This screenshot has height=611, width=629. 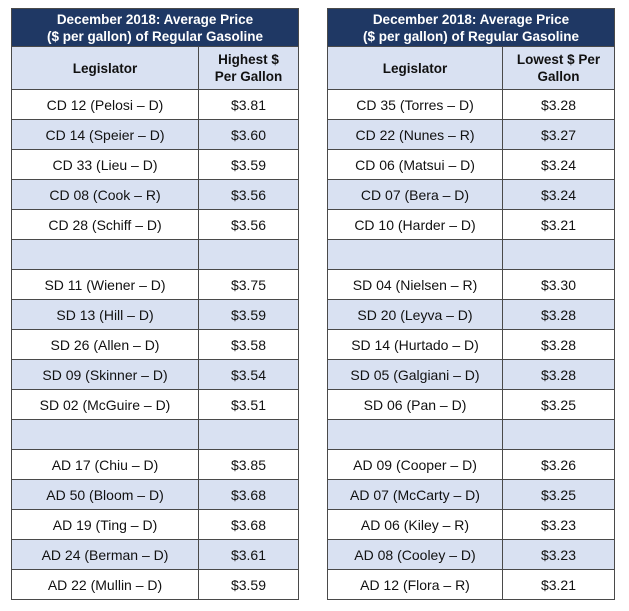 I want to click on table-row: AD 17 (Chiu – D) $3.85, so click(x=155, y=464).